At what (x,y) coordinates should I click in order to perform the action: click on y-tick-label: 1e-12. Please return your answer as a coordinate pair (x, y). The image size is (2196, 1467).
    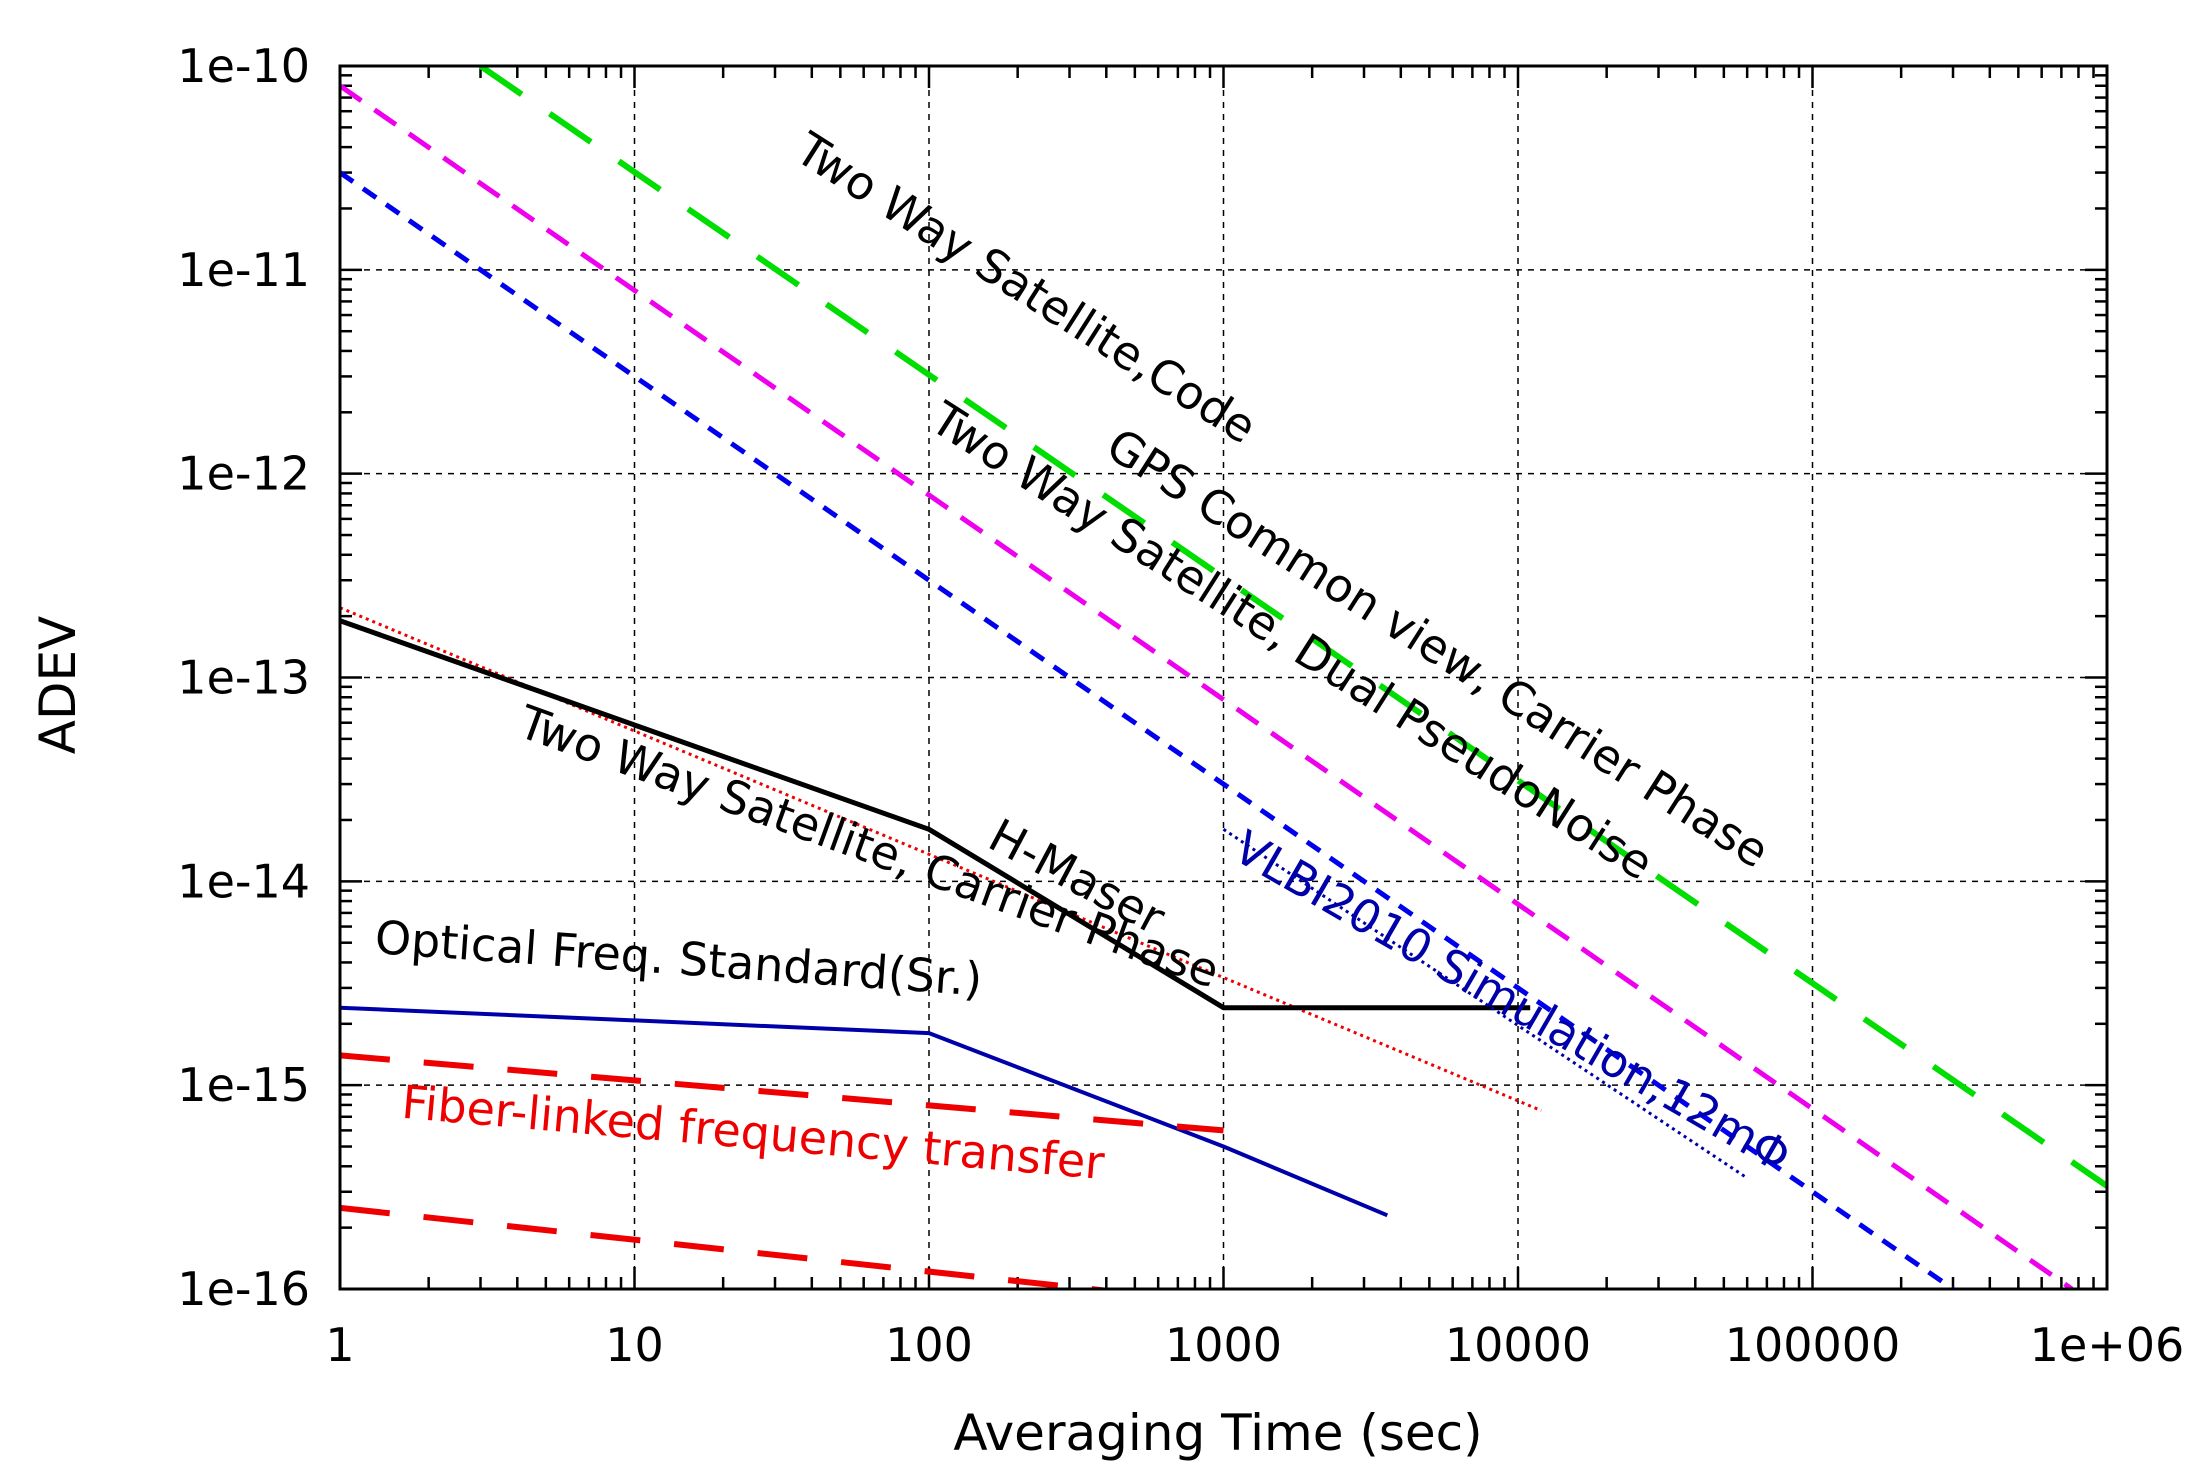
    Looking at the image, I should click on (243, 474).